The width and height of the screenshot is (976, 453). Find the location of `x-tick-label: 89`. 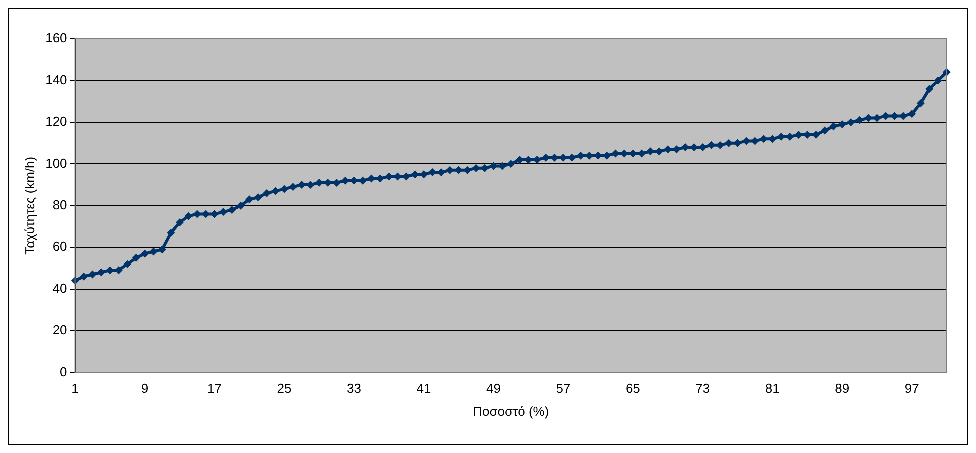

x-tick-label: 89 is located at coordinates (842, 388).